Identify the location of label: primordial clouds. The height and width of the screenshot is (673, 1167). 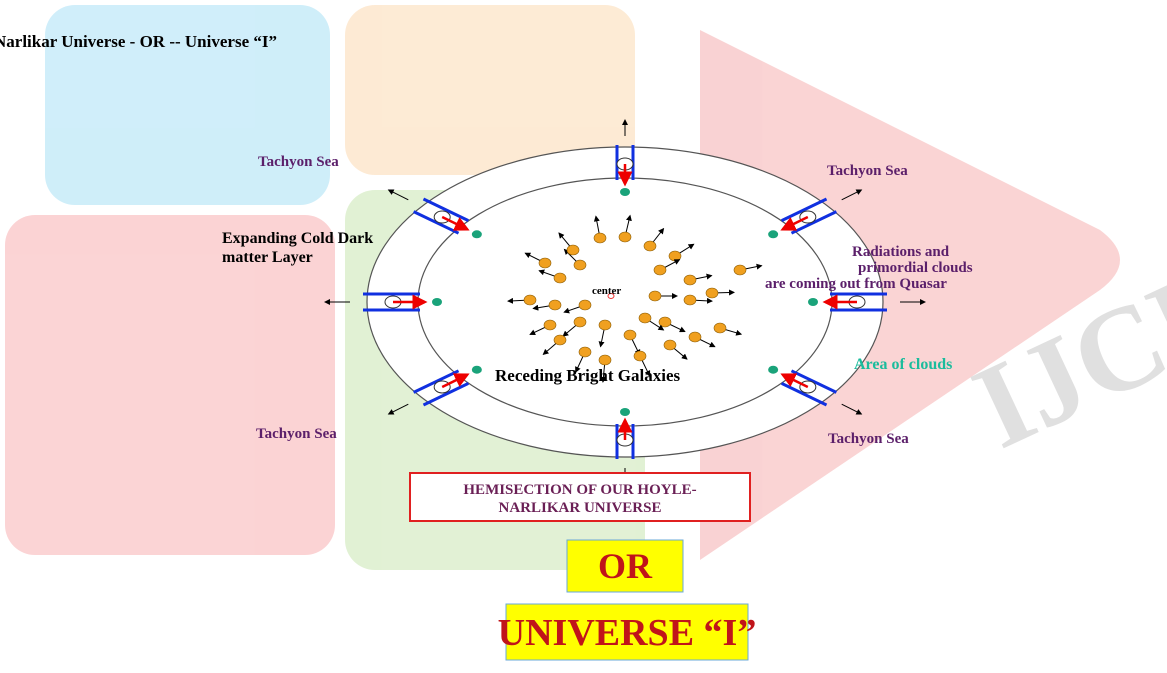
(915, 268).